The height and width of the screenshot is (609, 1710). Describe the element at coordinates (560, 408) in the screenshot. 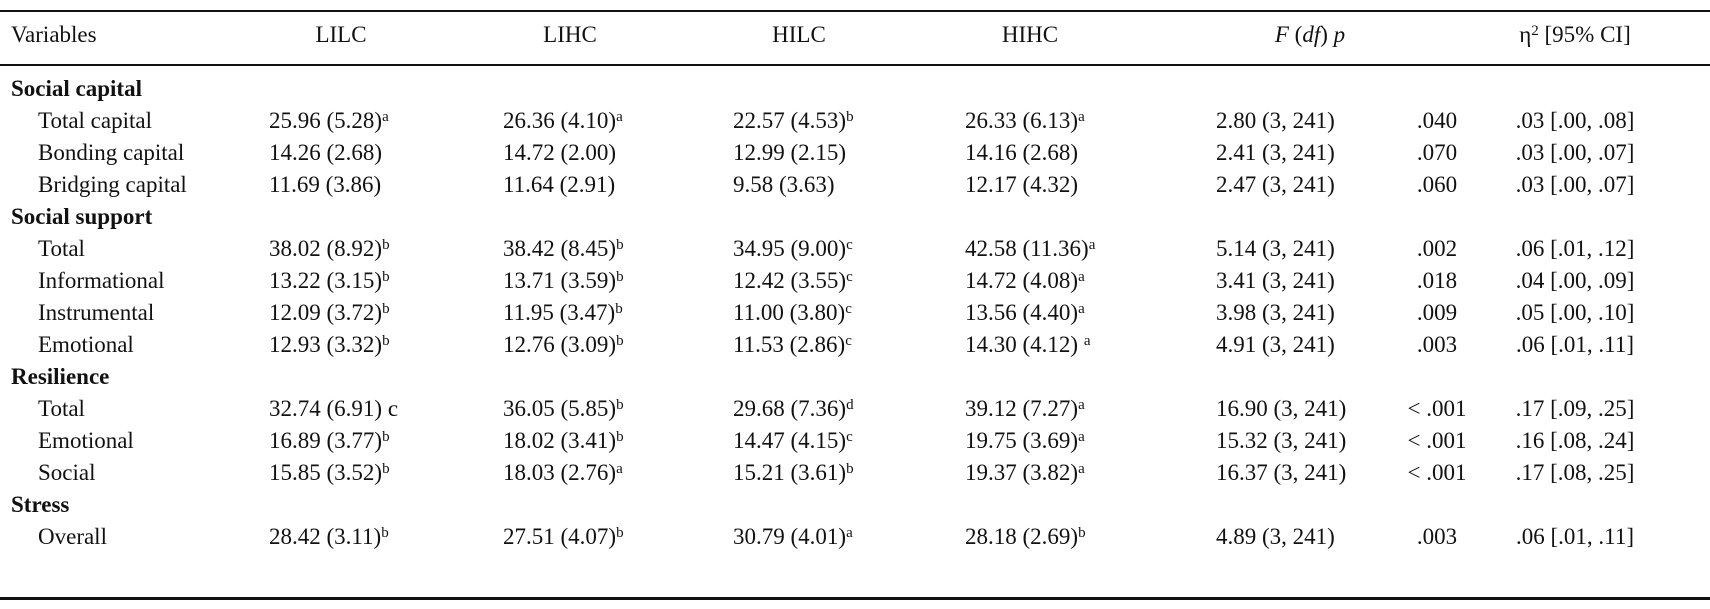

I see `cell-value: 36.05 (5.85)` at that location.